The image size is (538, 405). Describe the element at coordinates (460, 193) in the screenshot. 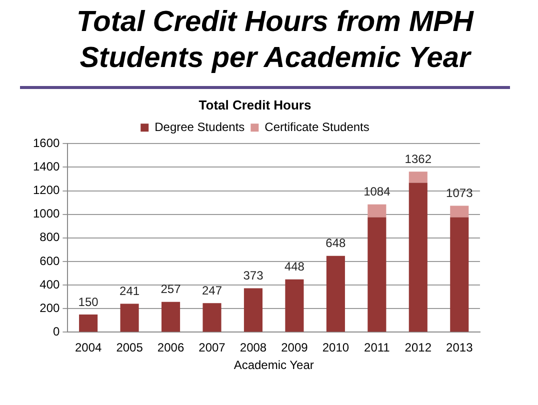

I see `total-label: 1073` at that location.